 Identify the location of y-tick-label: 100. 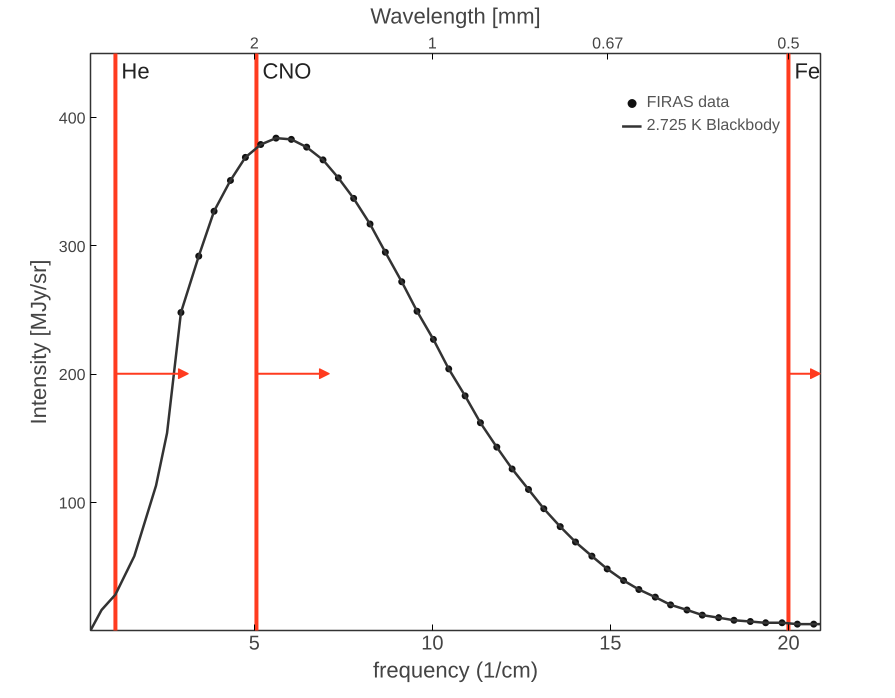
(72, 503).